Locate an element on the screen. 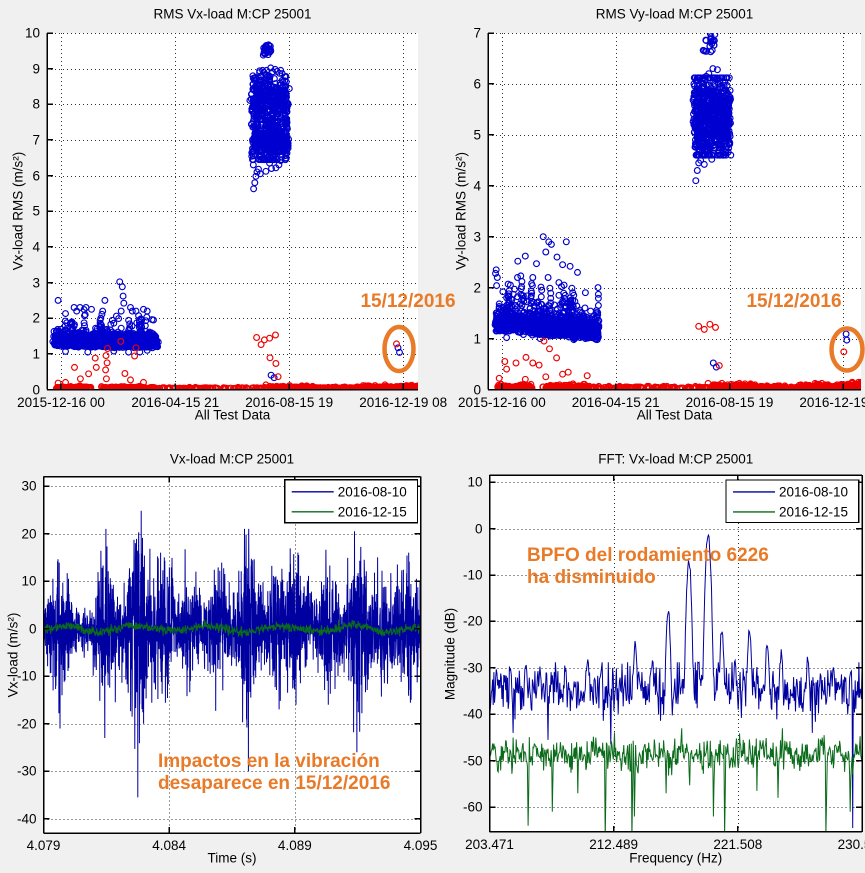  annotation-line: ha disminuido is located at coordinates (591, 577).